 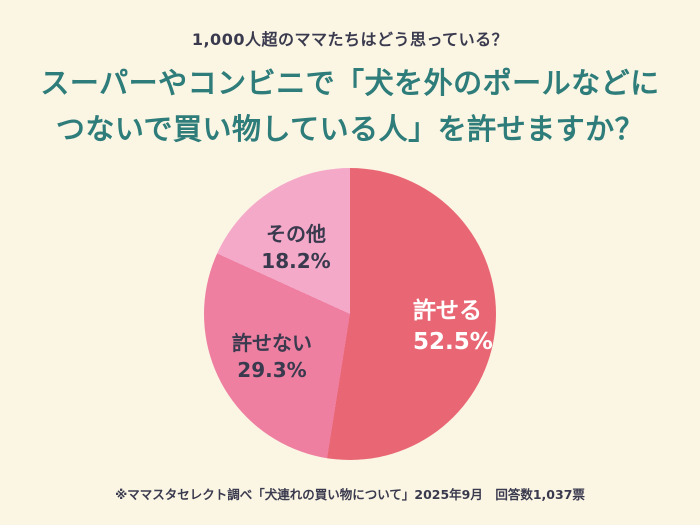 I want to click on slice-name: 許せない, so click(x=272, y=343).